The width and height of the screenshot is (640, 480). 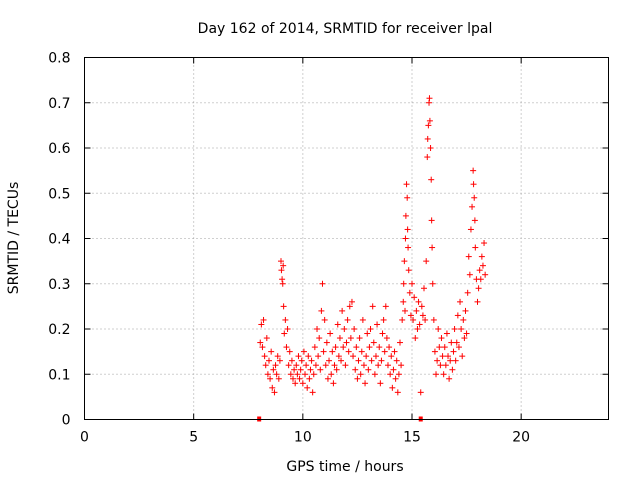 I want to click on y-axis-title: SRMTID / TECUs, so click(x=14, y=238).